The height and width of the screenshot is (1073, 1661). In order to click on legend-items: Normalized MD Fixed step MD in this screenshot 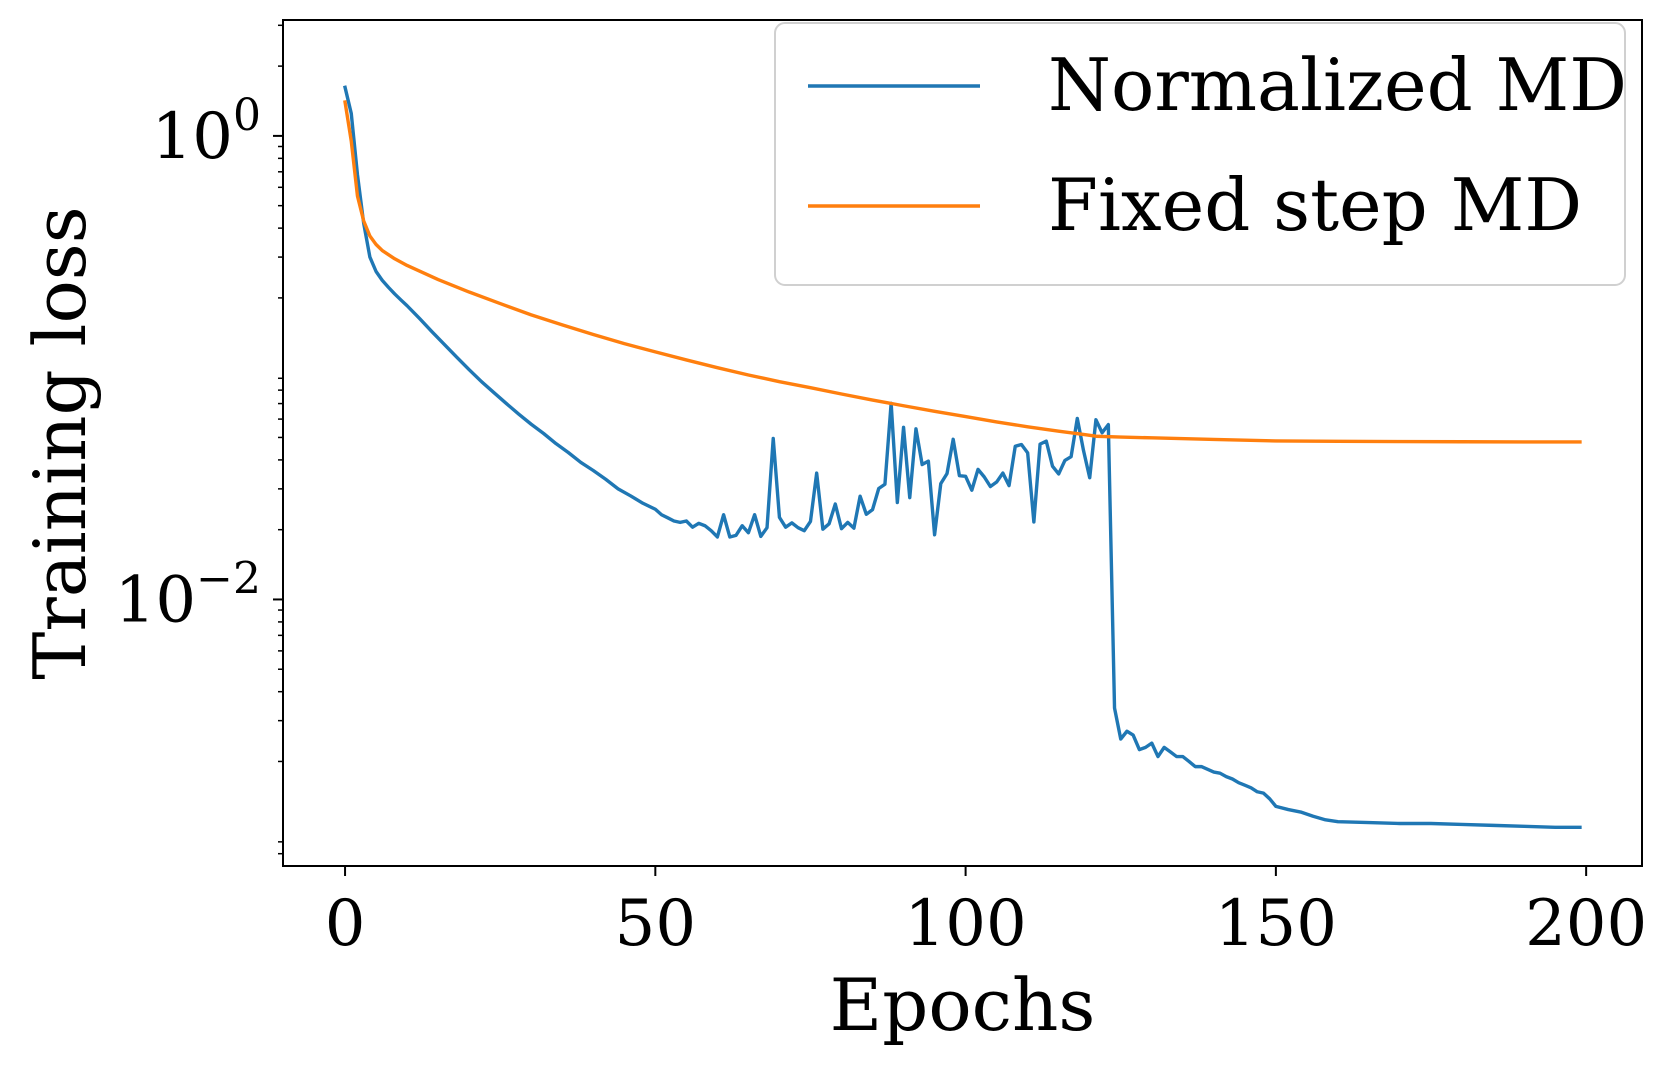, I will do `click(1217, 145)`.